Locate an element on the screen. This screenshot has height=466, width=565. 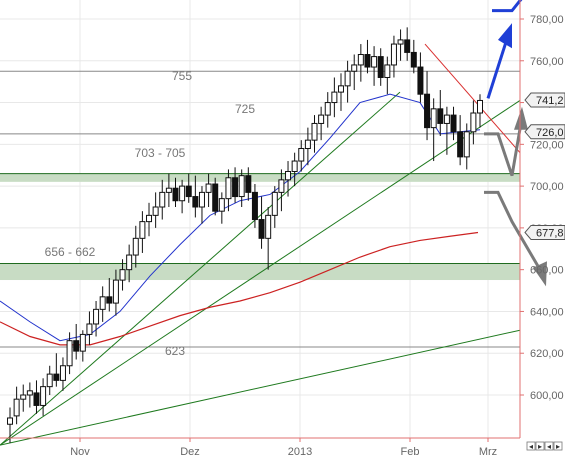
scroll-controls: ◂ ▸ ◂ ▸ is located at coordinates (544, 446).